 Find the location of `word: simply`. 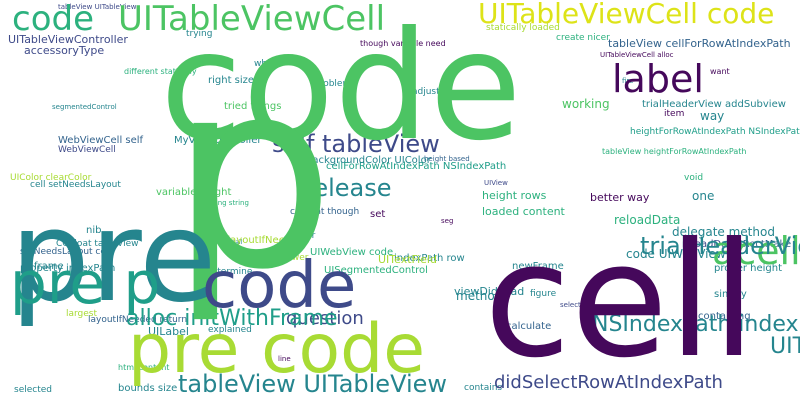

word: simply is located at coordinates (730, 294).